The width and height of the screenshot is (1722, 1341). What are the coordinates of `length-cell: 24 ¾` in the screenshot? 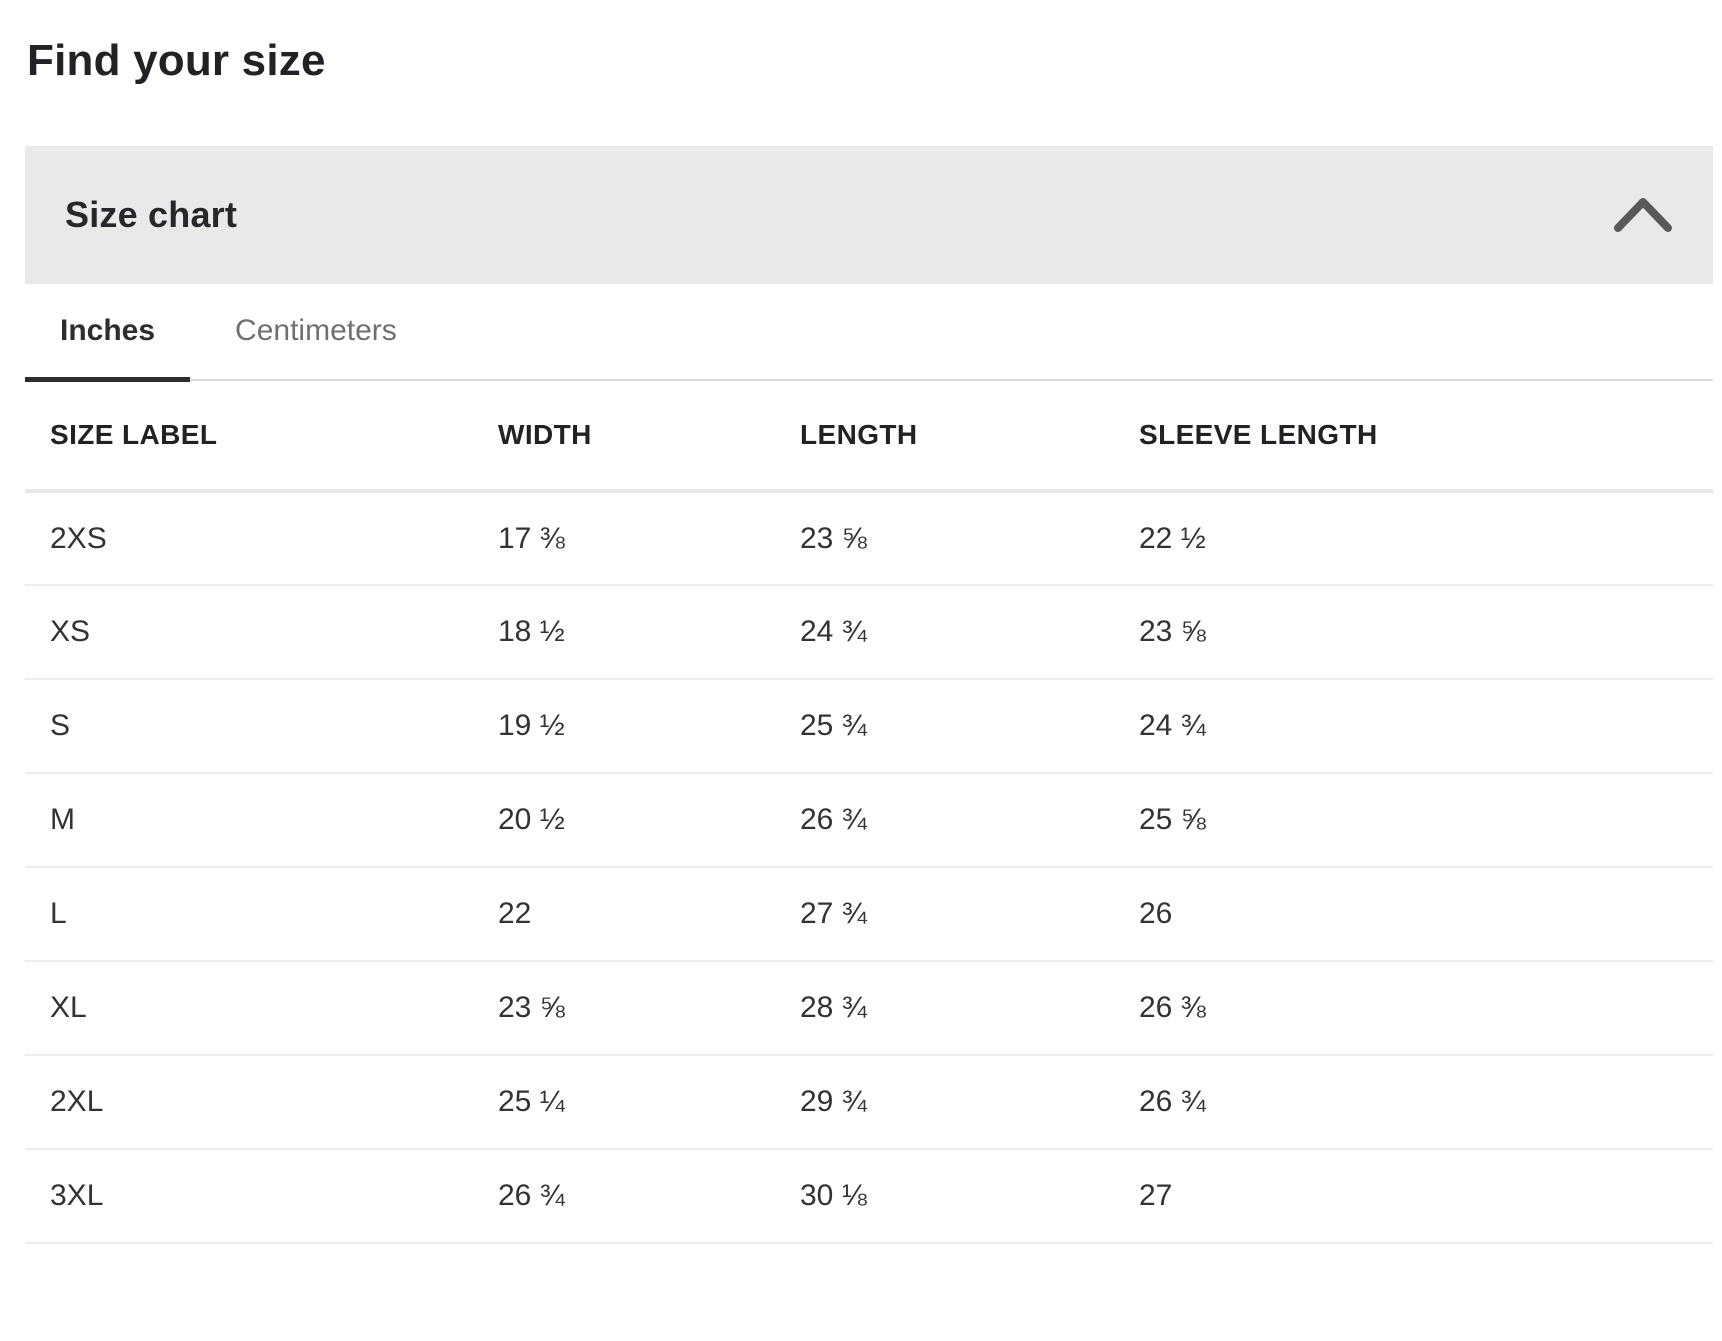 It's located at (944, 632).